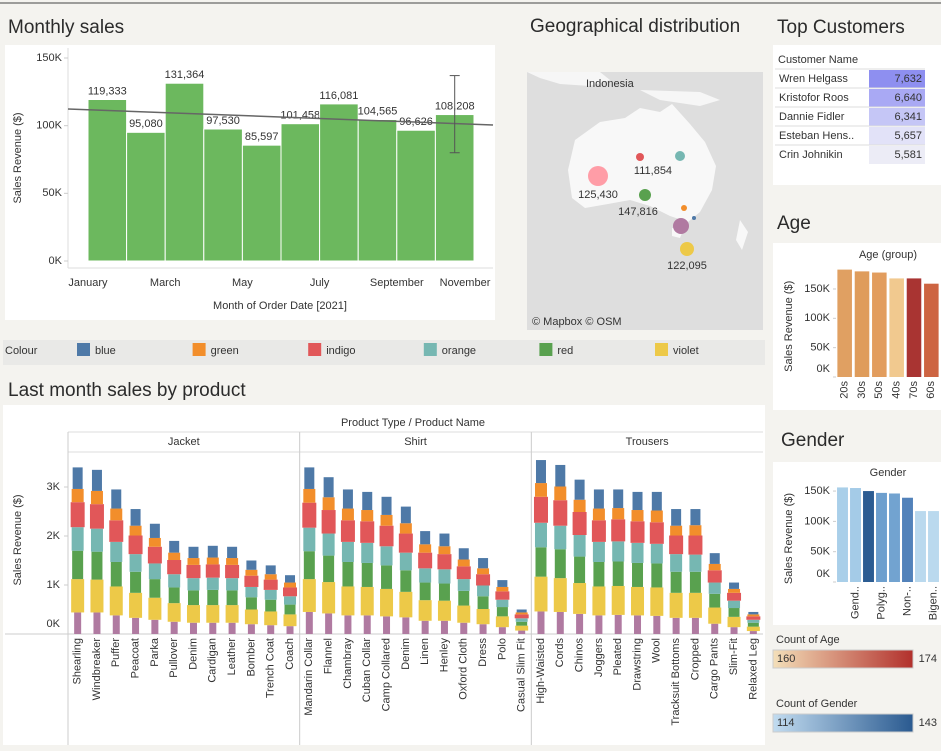 This screenshot has height=751, width=941. I want to click on legend-title: Count of Gender, so click(817, 704).